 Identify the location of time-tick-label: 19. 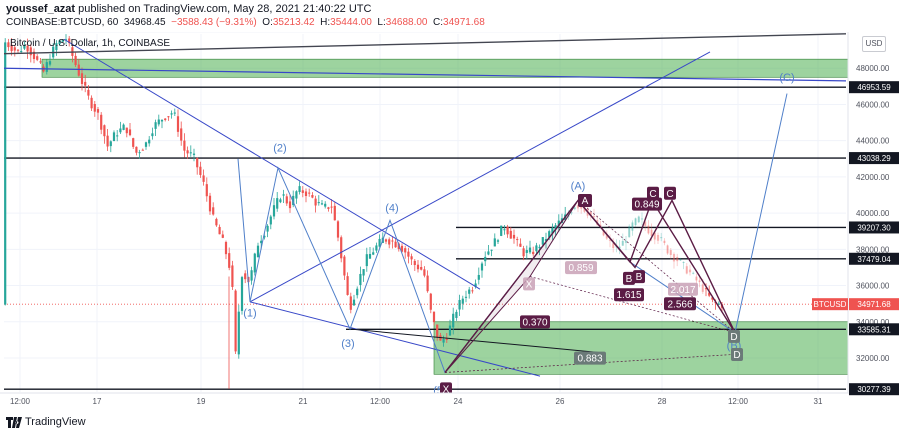
(201, 401).